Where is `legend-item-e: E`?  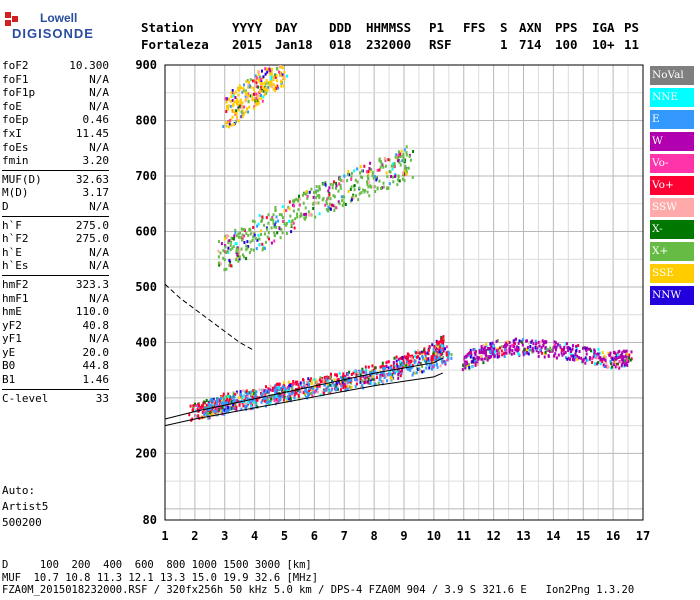
legend-item-e: E is located at coordinates (672, 119).